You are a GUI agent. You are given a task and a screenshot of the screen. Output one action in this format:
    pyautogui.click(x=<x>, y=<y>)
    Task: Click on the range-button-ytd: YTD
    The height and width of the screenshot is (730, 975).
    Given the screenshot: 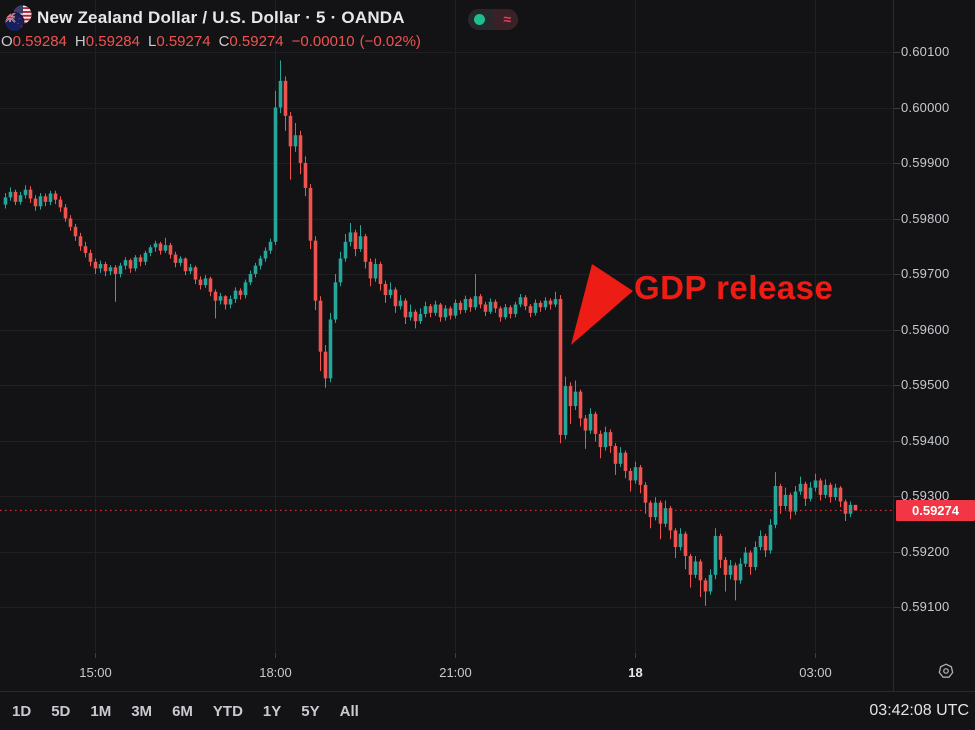 What is the action you would take?
    pyautogui.click(x=228, y=711)
    